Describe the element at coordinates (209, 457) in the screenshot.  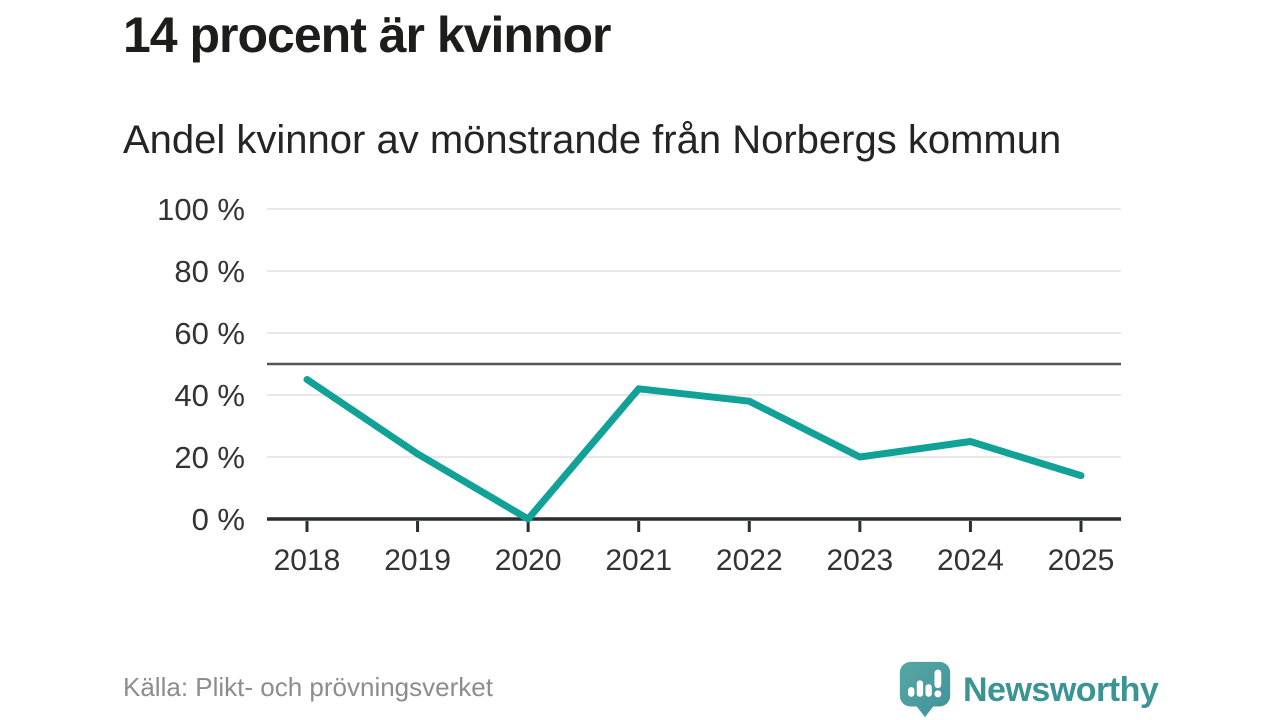
I see `y-axis-label: 20 %` at that location.